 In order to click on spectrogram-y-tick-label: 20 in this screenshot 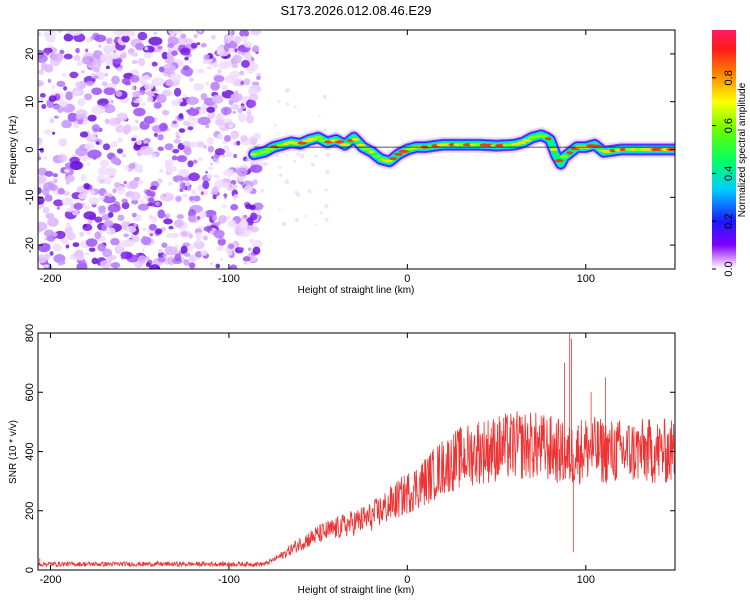, I will do `click(30, 54)`.